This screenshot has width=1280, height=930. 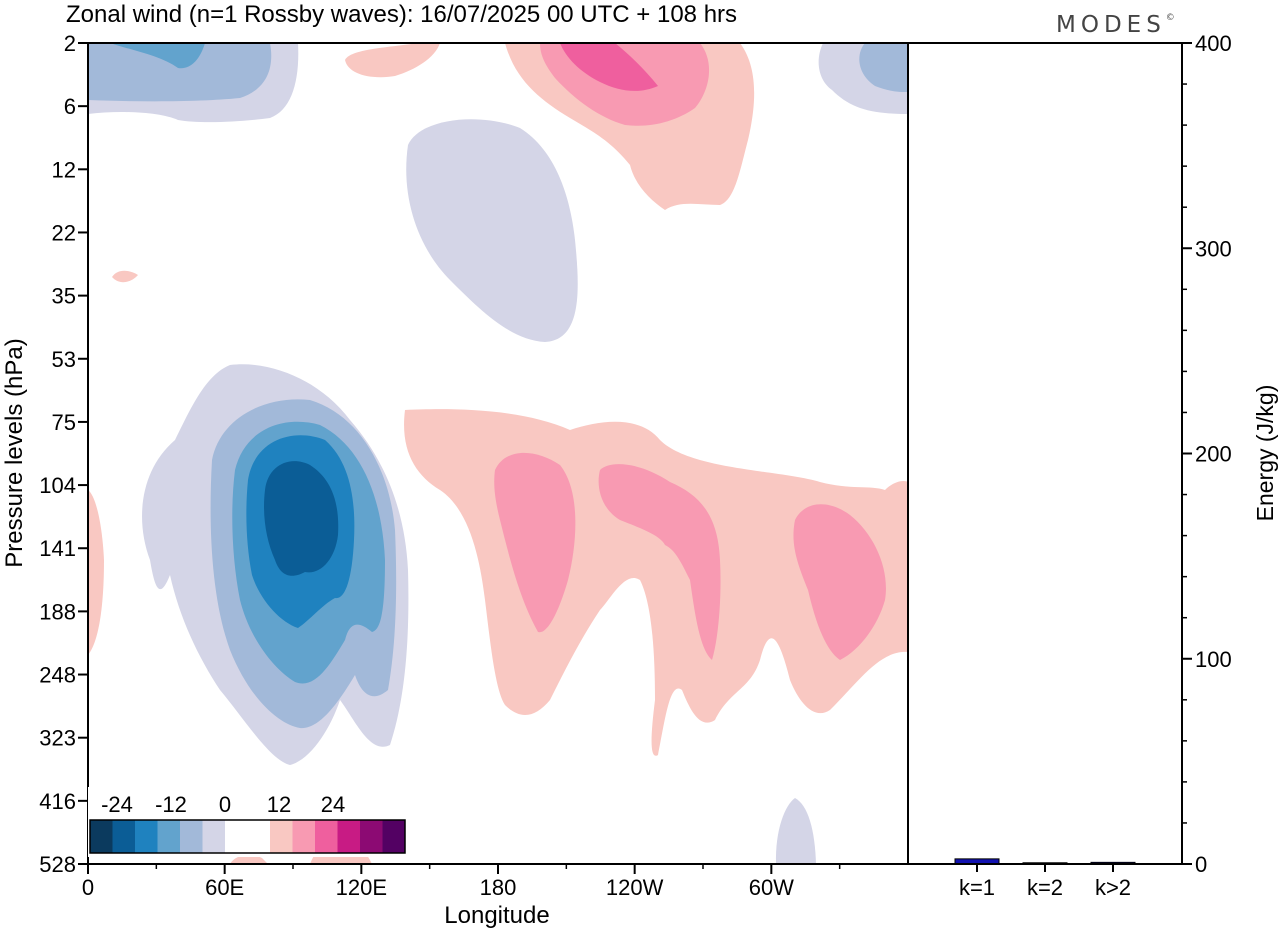 I want to click on colorbar-label: 0, so click(x=225, y=804).